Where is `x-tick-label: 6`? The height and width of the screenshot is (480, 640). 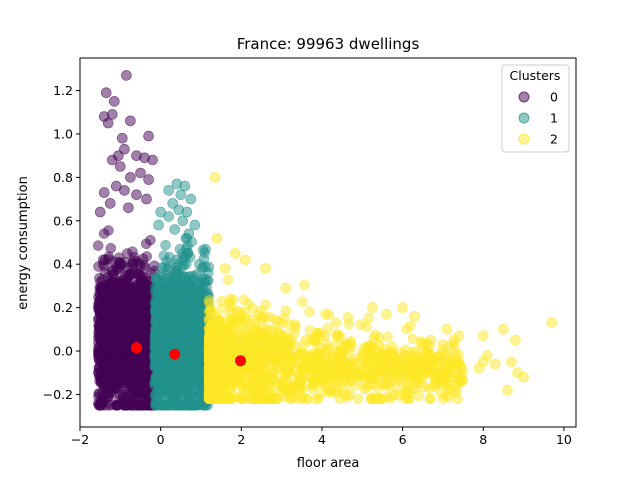
x-tick-label: 6 is located at coordinates (403, 439).